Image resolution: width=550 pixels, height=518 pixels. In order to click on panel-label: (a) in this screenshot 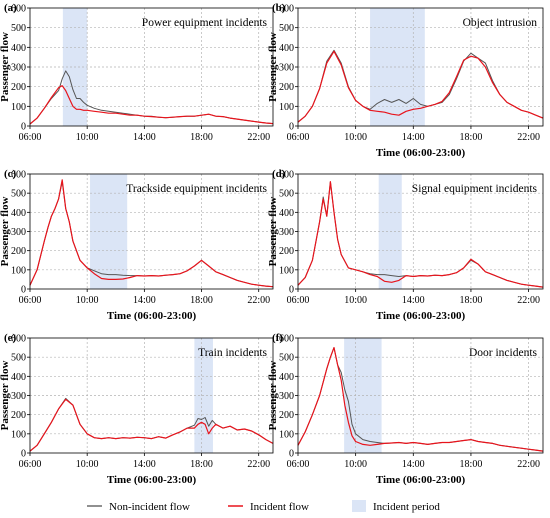, I will do `click(10, 8)`.